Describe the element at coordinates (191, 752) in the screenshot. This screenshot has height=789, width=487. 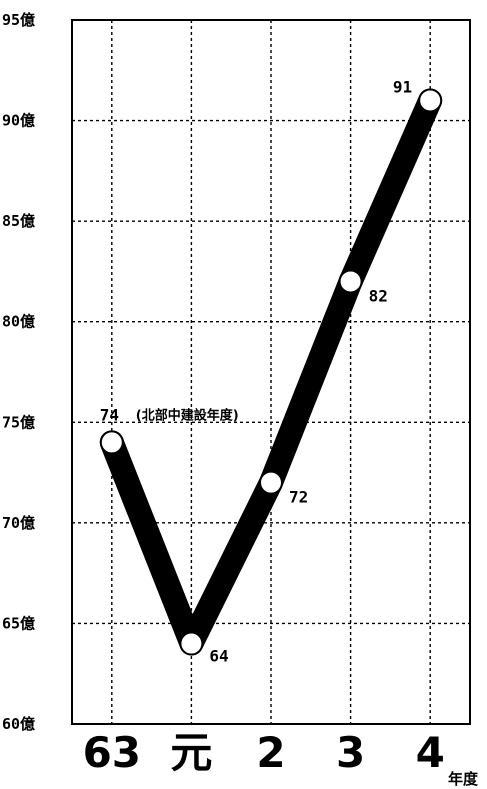
I see `x-tick-label: 元` at that location.